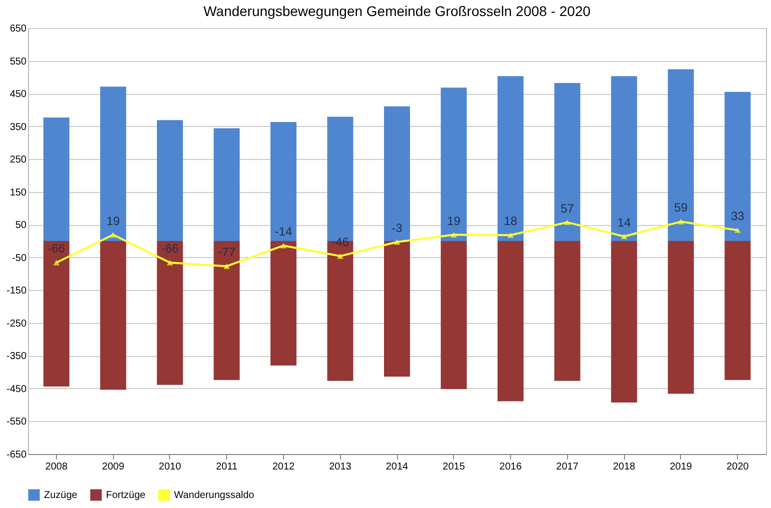 Image resolution: width=771 pixels, height=508 pixels. I want to click on x-tick-label: 2011, so click(227, 467).